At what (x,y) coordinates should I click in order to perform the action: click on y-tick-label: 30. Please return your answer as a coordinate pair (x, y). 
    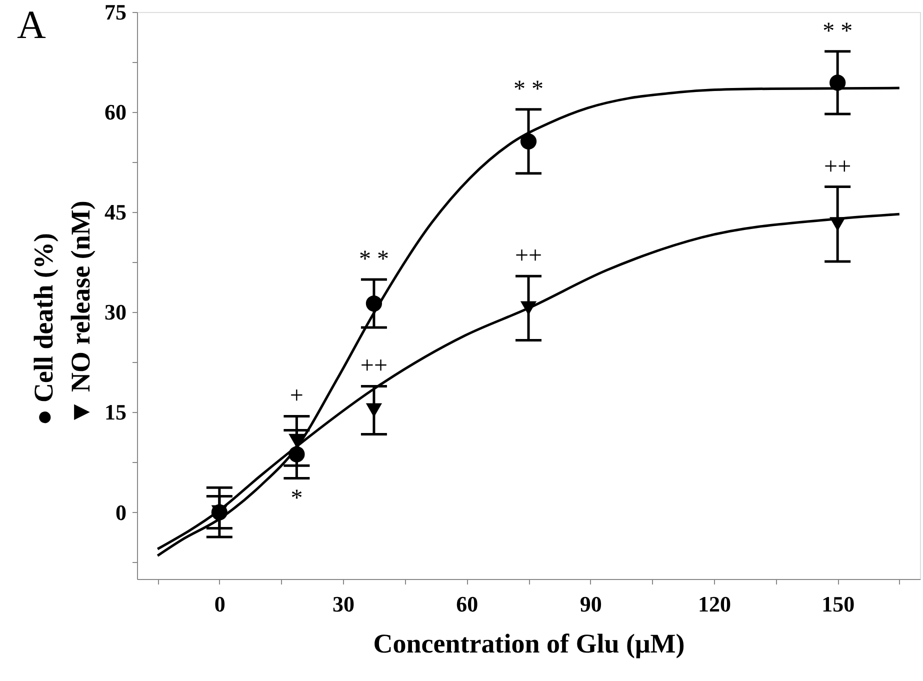
    Looking at the image, I should click on (115, 312).